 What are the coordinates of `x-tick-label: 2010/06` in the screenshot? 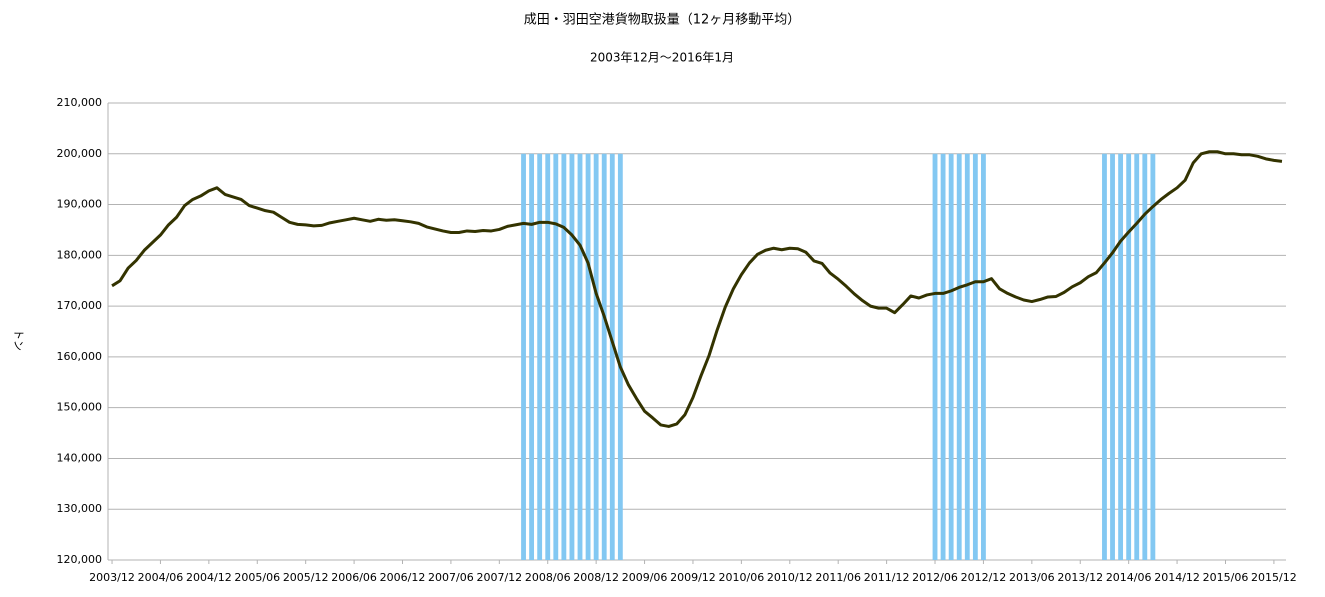 It's located at (742, 577).